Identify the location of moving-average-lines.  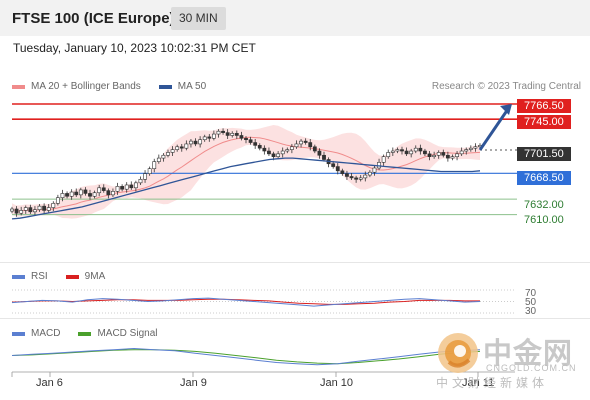
(246, 188).